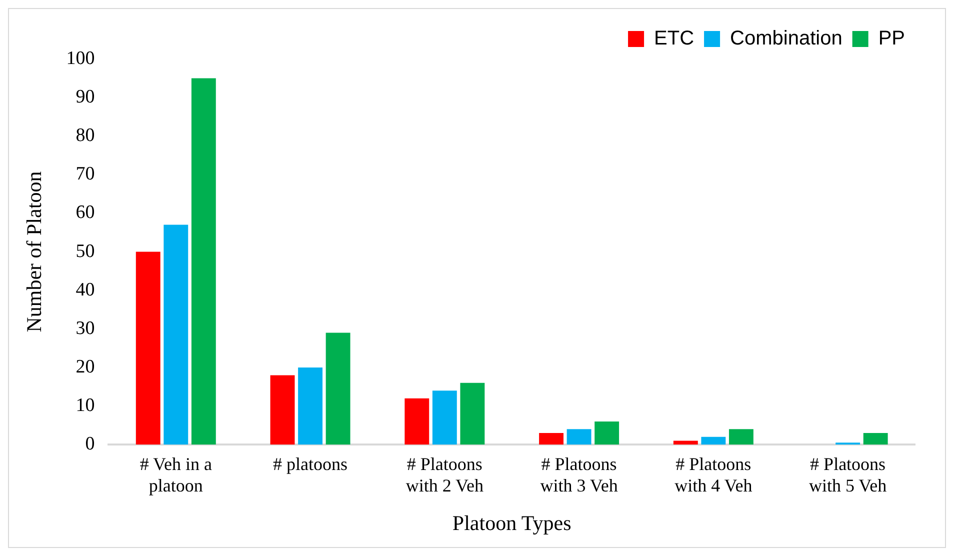 The width and height of the screenshot is (954, 558). I want to click on y-tick-label: 30, so click(85, 328).